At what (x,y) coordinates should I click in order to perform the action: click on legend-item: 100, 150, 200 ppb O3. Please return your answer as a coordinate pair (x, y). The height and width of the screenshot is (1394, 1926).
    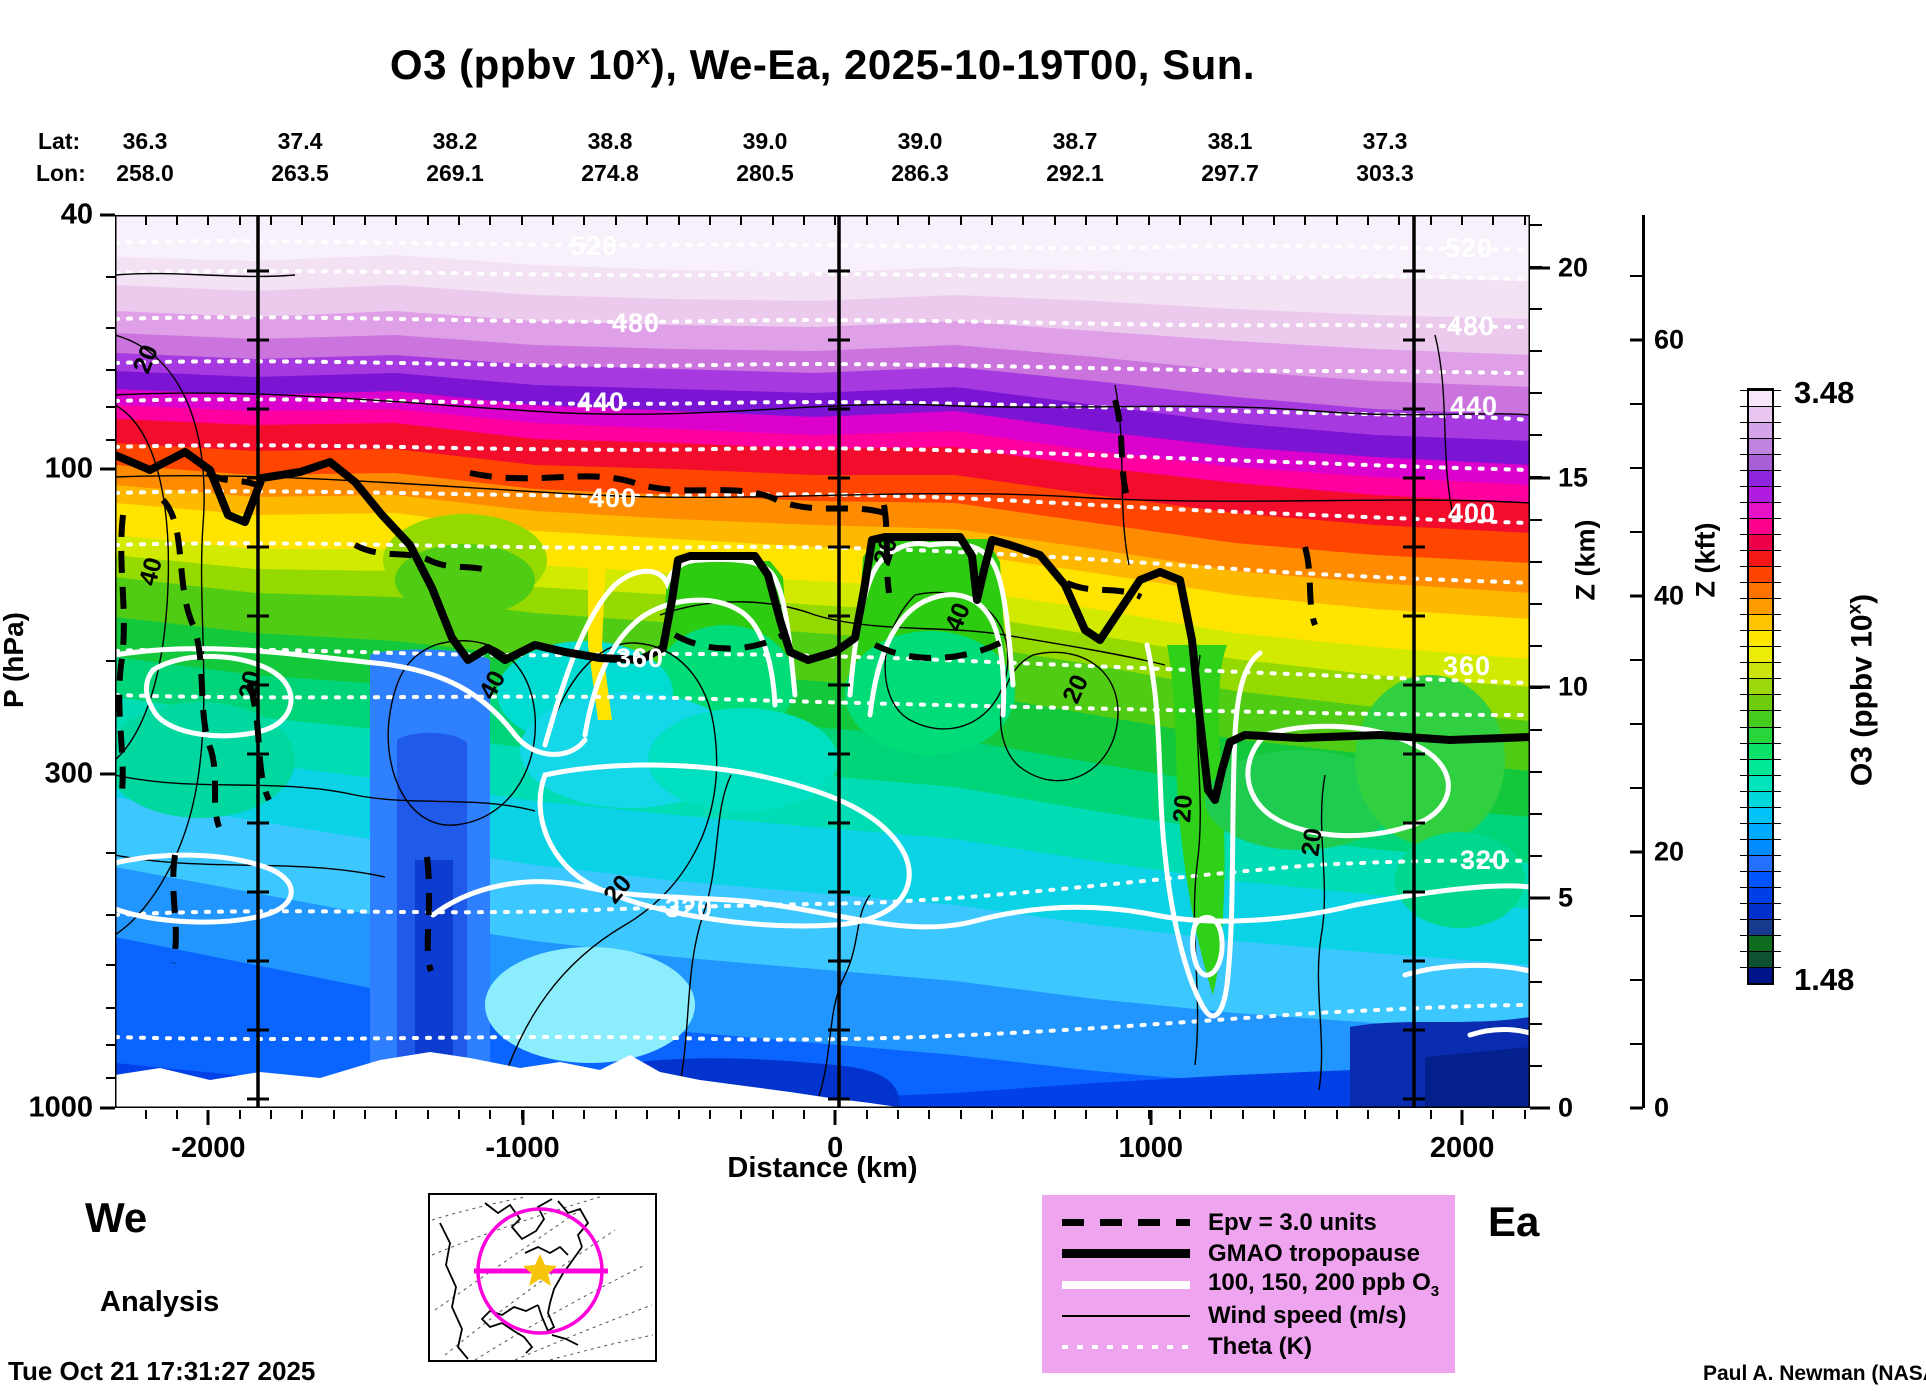
    Looking at the image, I should click on (1258, 1284).